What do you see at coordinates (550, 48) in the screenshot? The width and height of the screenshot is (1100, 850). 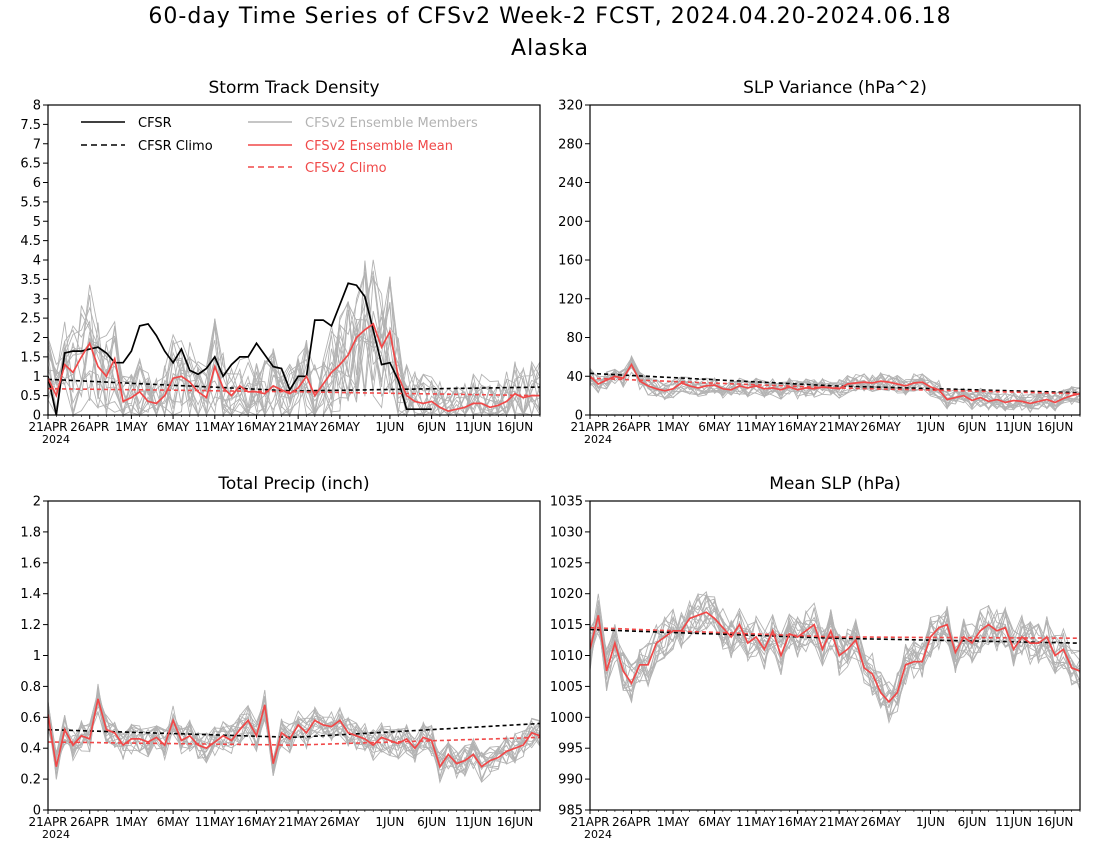 I see `figure-subtitle: Alaska` at bounding box center [550, 48].